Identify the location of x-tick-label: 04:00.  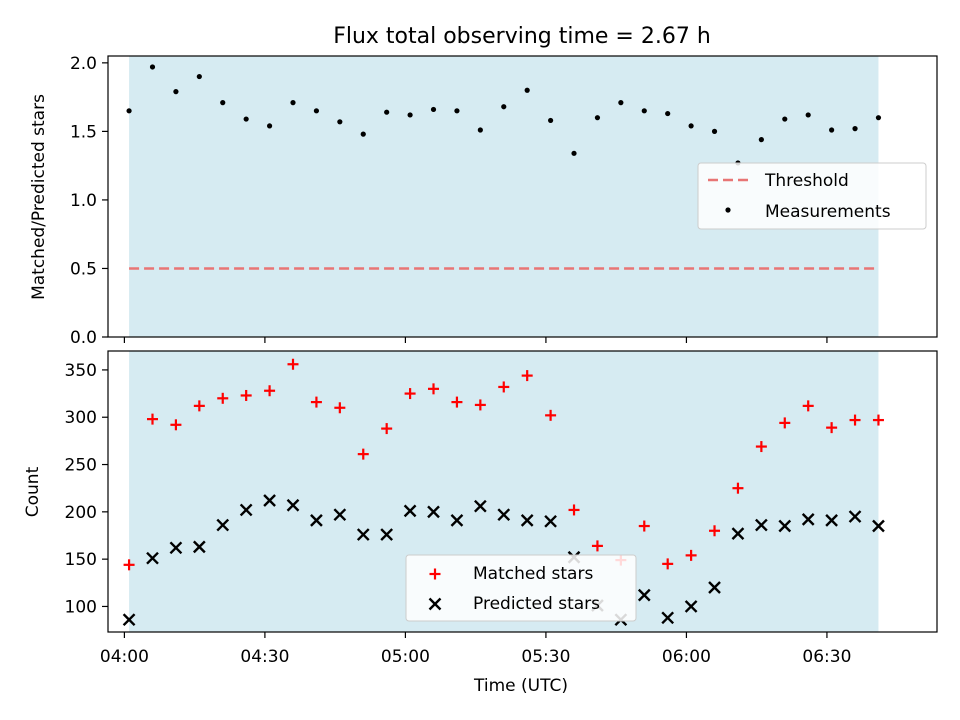
(124, 657).